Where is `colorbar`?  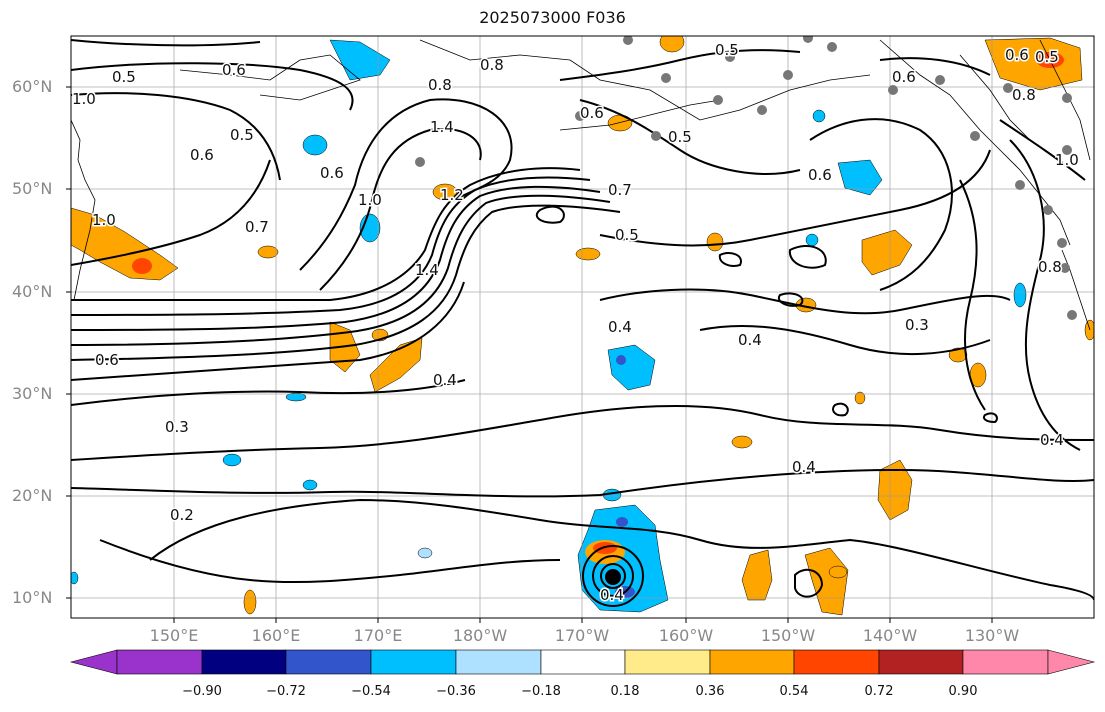
colorbar is located at coordinates (582, 662).